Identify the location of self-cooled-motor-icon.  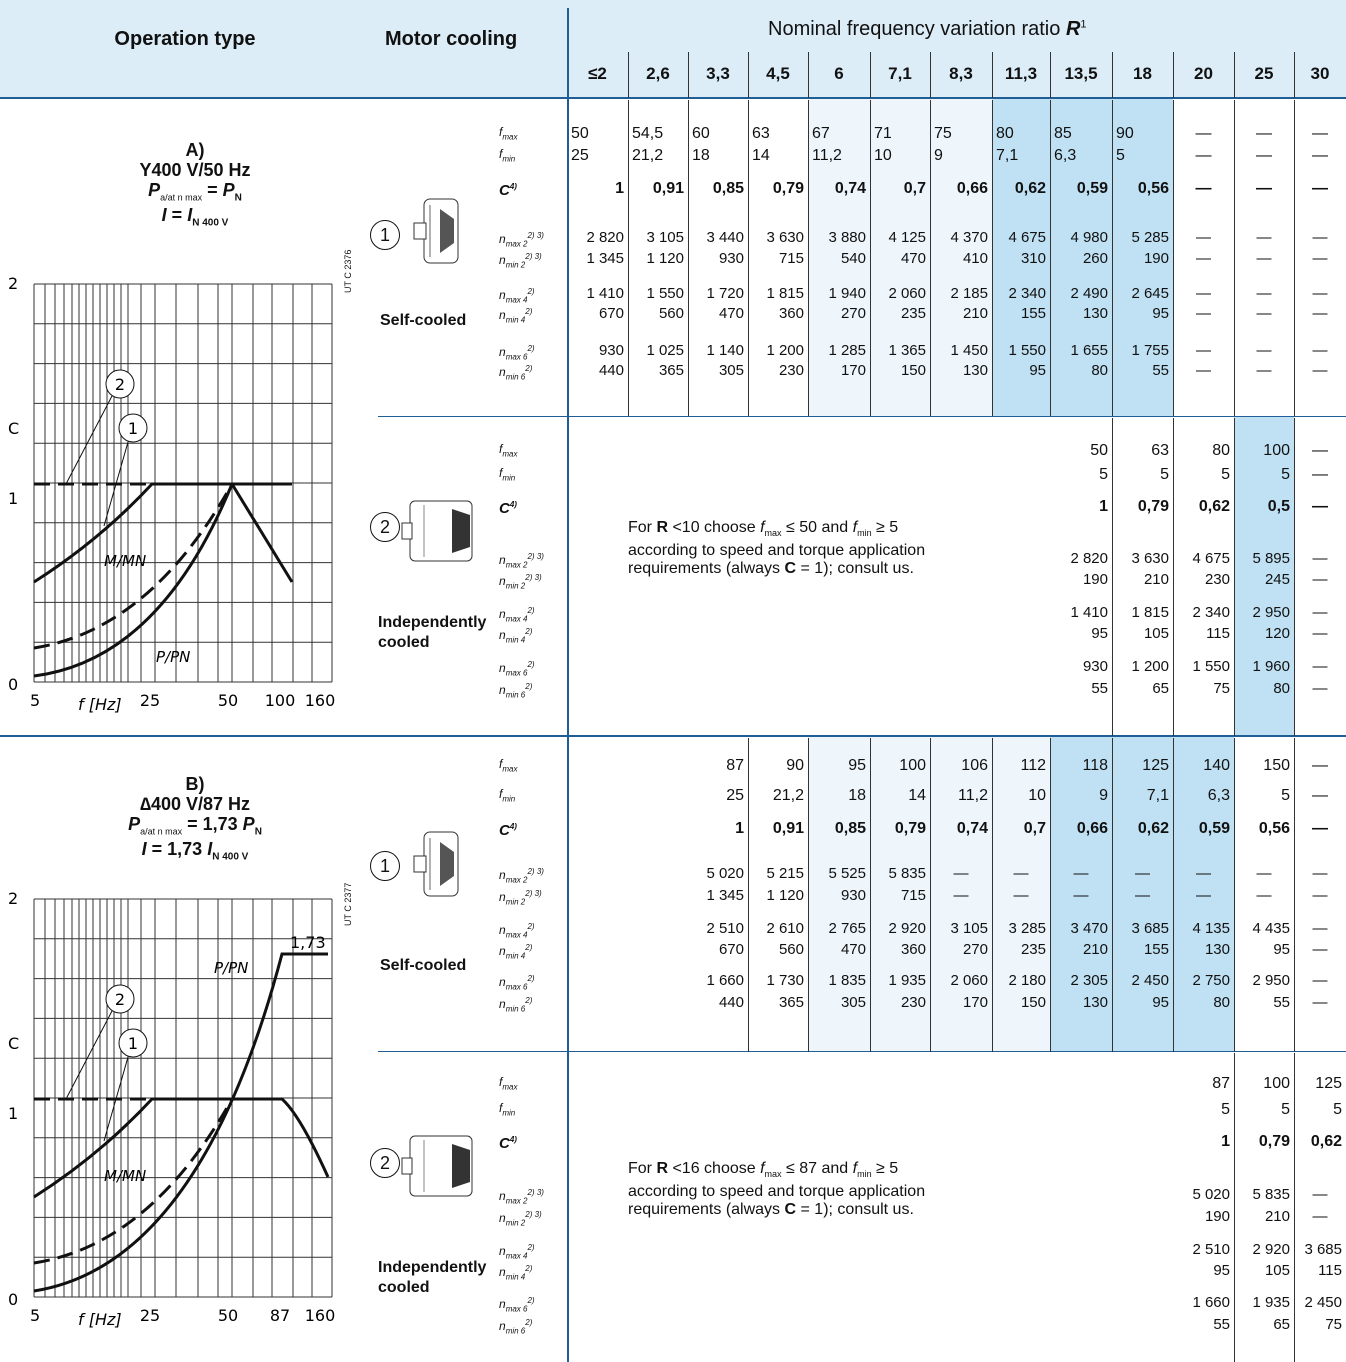
(436, 231).